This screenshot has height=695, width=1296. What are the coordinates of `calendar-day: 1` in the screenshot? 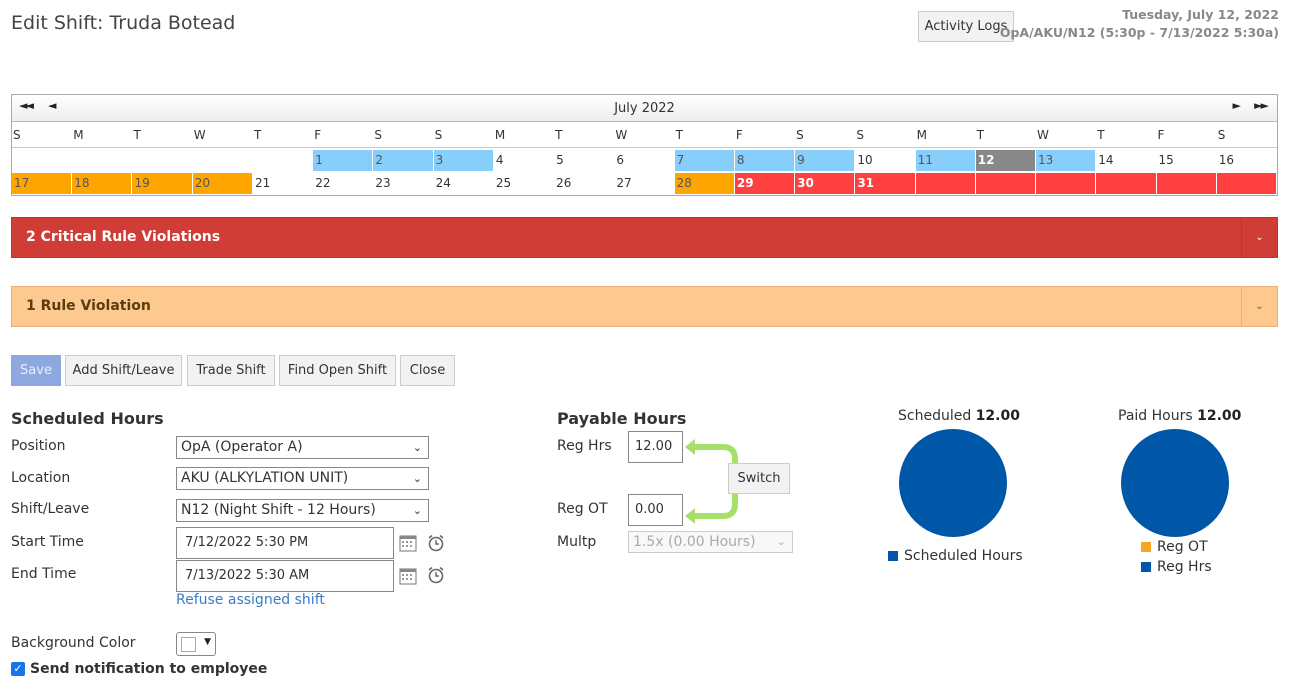 It's located at (343, 160).